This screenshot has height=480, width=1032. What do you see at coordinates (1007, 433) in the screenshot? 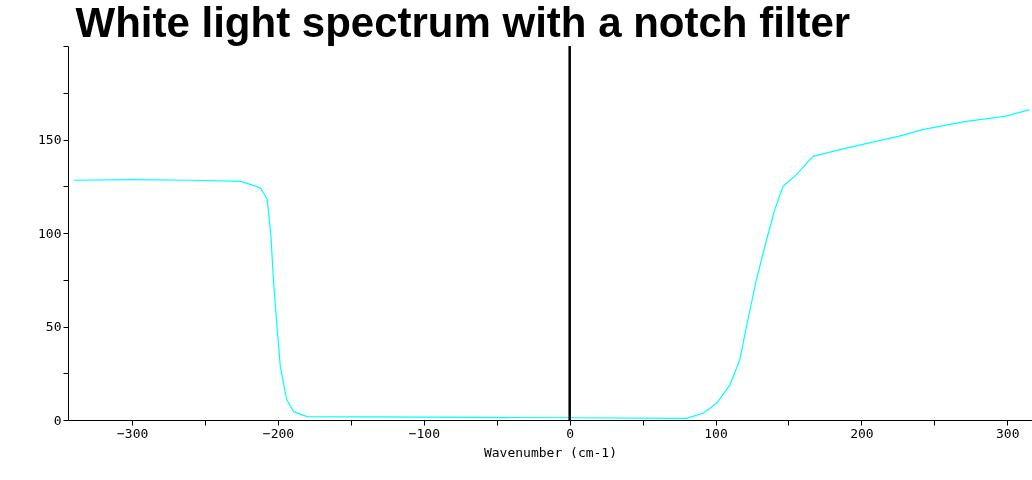
I see `x-tick-label: 300` at bounding box center [1007, 433].